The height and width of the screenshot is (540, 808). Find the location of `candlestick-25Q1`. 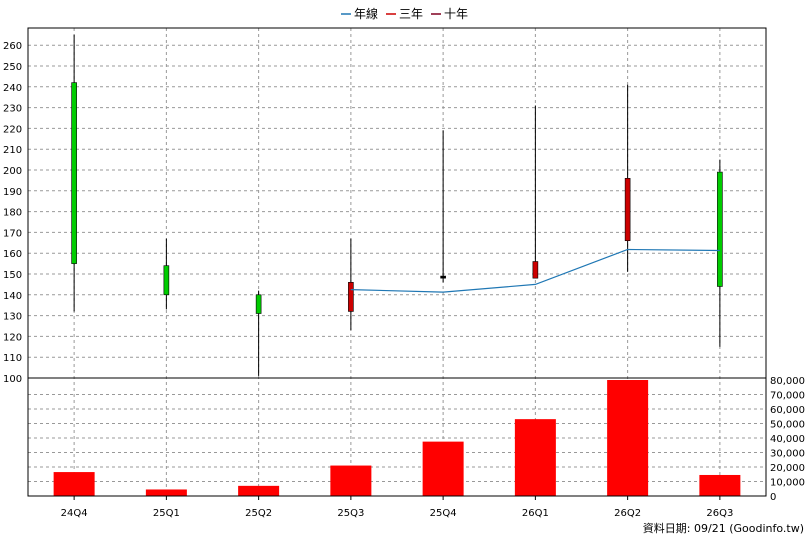

candlestick-25Q1 is located at coordinates (166, 274).